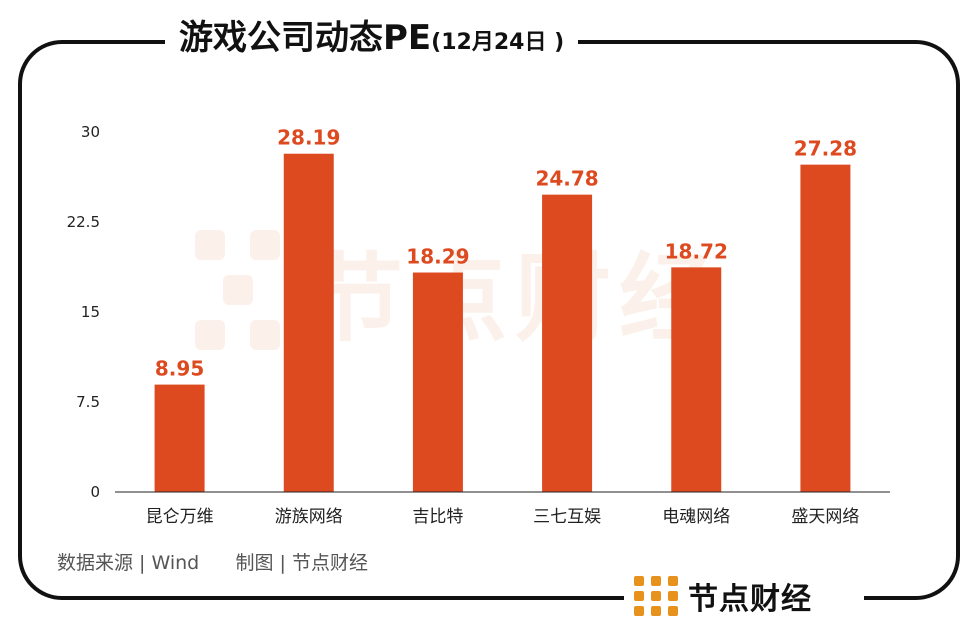  Describe the element at coordinates (498, 42) in the screenshot. I see `chart-title-date: (12月24日 )` at that location.